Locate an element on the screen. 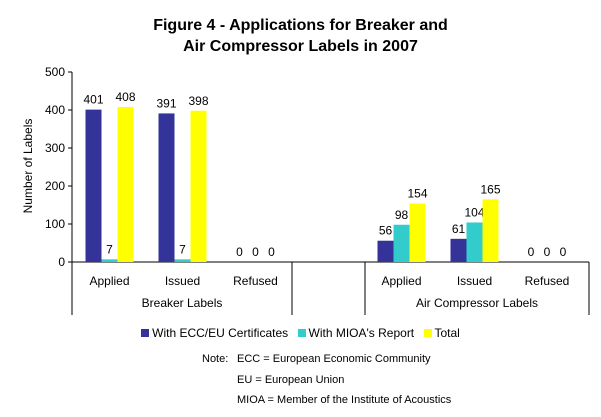 Image resolution: width=601 pixels, height=417 pixels. note-label: Note: is located at coordinates (215, 359).